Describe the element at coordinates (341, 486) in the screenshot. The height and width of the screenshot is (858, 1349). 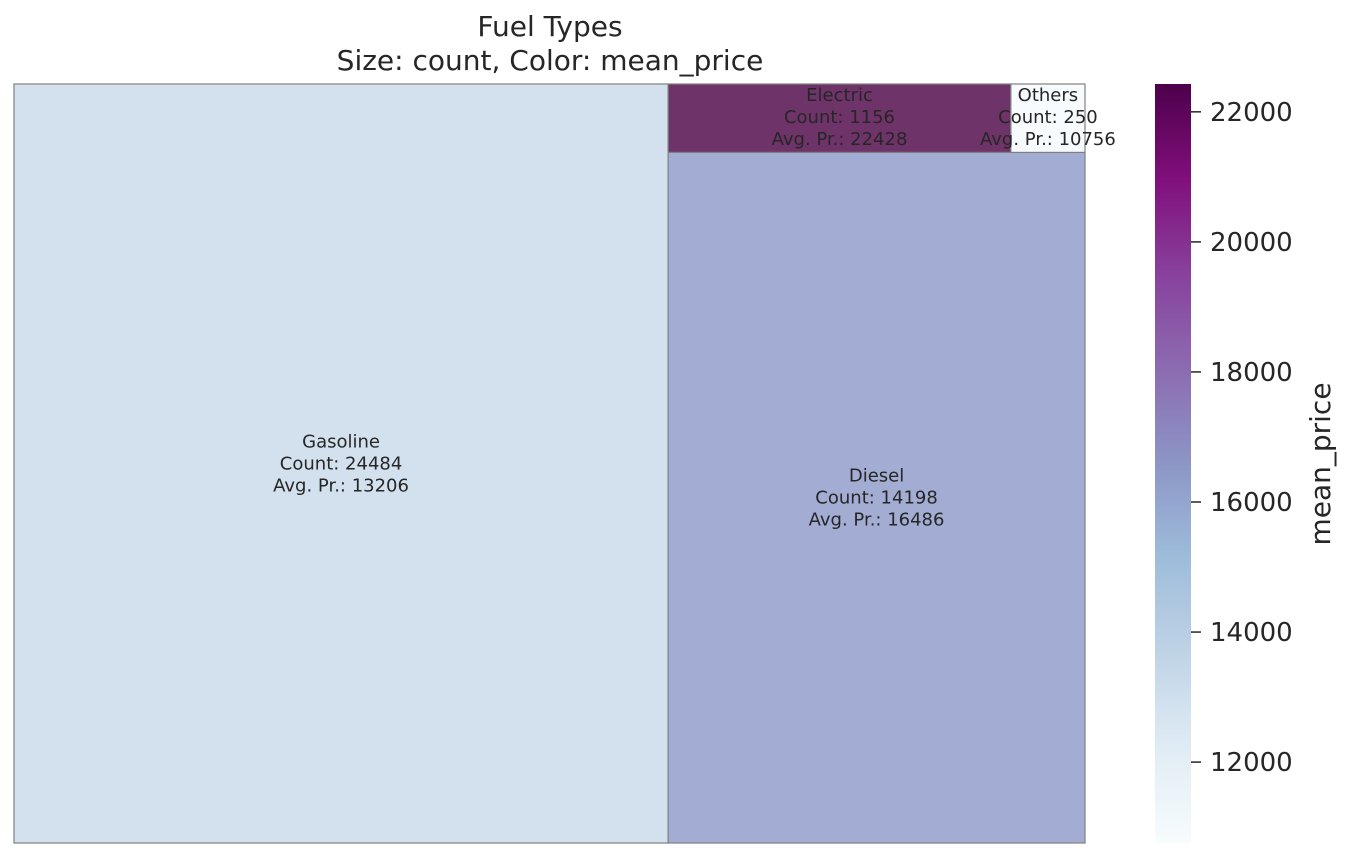
I see `tile-label-gasoline-price: Avg. Pr.: 13206` at that location.